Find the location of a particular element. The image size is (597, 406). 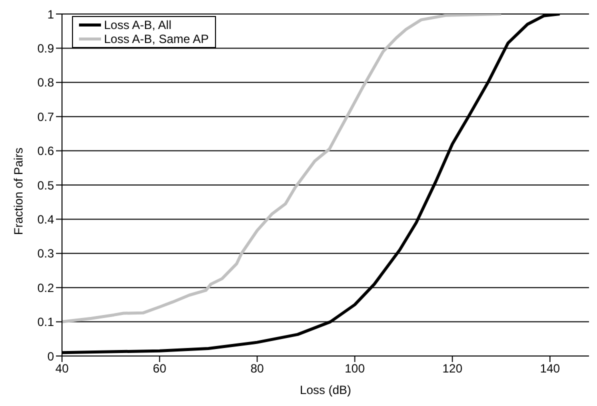

x-tick-label: 40 is located at coordinates (62, 369).